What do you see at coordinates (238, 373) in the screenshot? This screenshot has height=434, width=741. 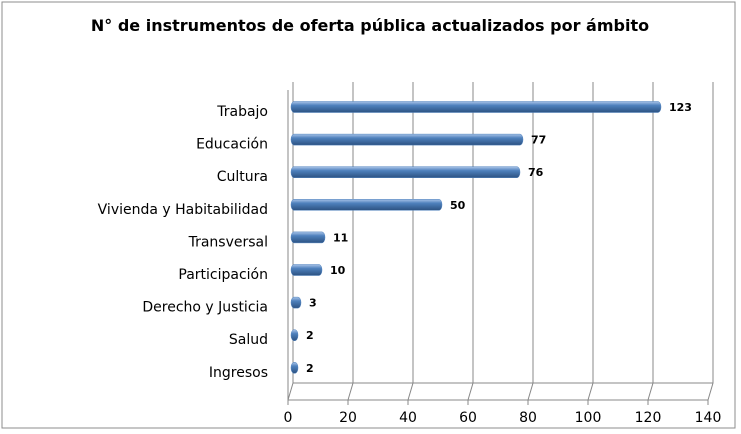 I see `y-tick-label: Ingresos` at bounding box center [238, 373].